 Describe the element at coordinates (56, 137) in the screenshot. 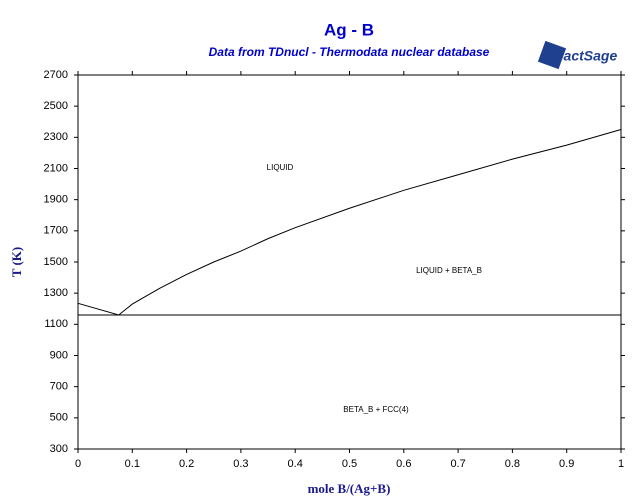

I see `y-tick-label: 2300` at that location.